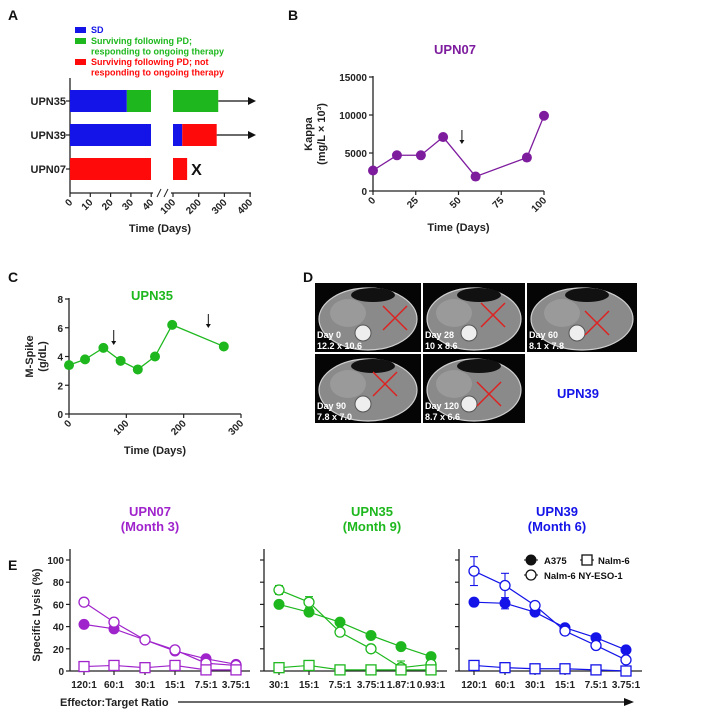  I want to click on panel-letter-e: E, so click(12, 565).